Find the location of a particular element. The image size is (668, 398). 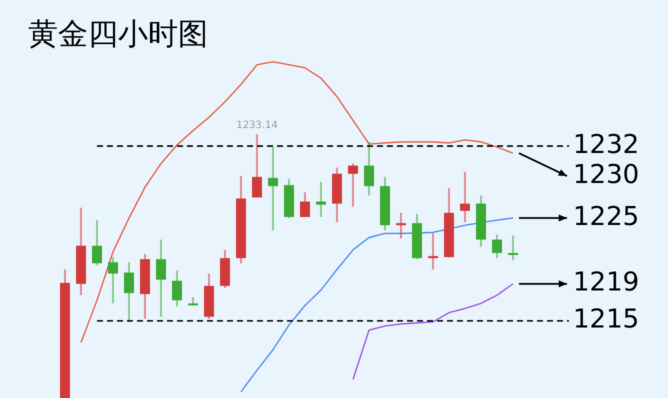

text: 1219 is located at coordinates (606, 283).